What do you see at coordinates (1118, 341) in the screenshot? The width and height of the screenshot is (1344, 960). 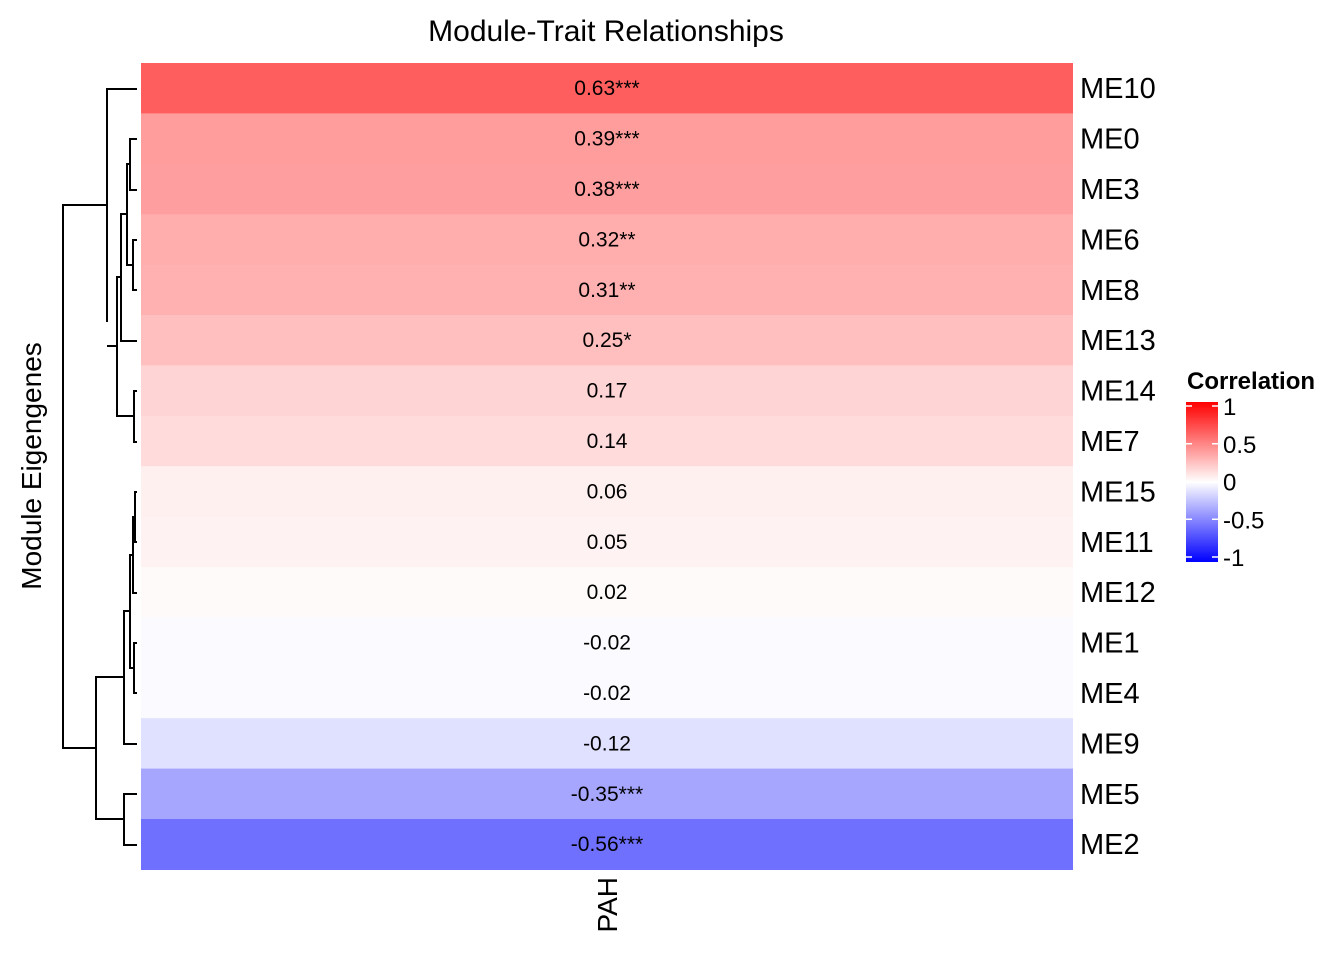 I see `row-label: ME13` at bounding box center [1118, 341].